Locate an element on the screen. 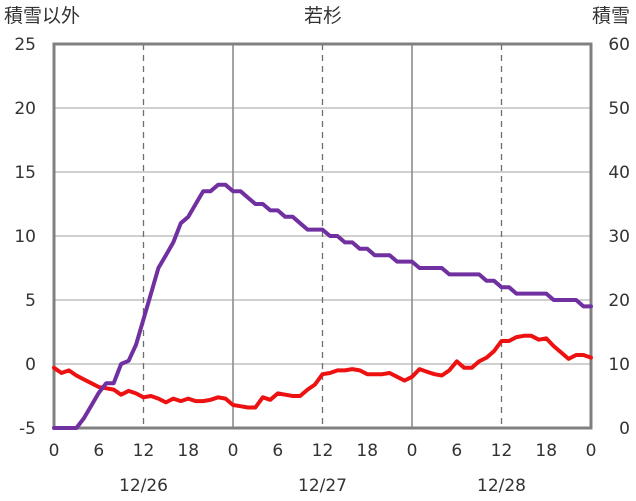  right-axis-label: 積雪 is located at coordinates (611, 16).